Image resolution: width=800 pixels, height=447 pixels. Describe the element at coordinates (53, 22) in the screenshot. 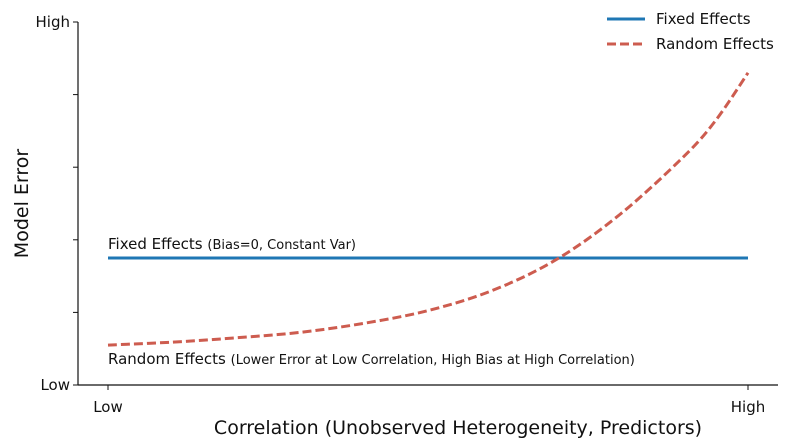

I see `y-tick-label: High` at that location.